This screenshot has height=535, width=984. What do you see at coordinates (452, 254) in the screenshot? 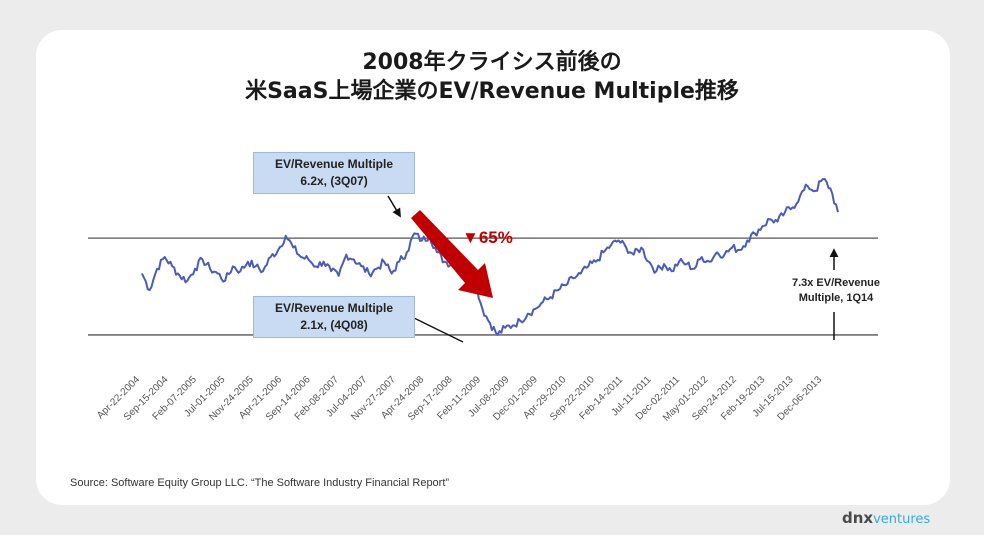
I see `decline-arrow` at bounding box center [452, 254].